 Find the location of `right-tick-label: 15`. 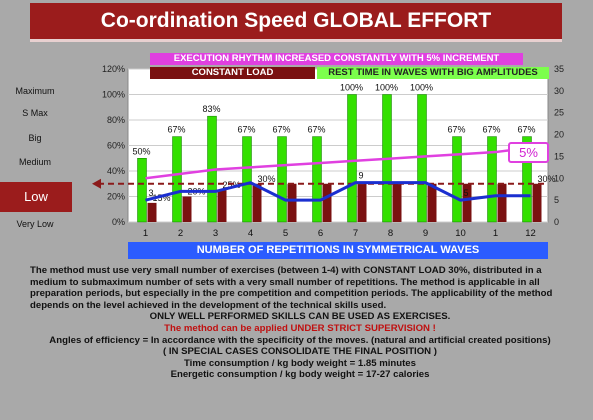

right-tick-label: 15 is located at coordinates (559, 156).